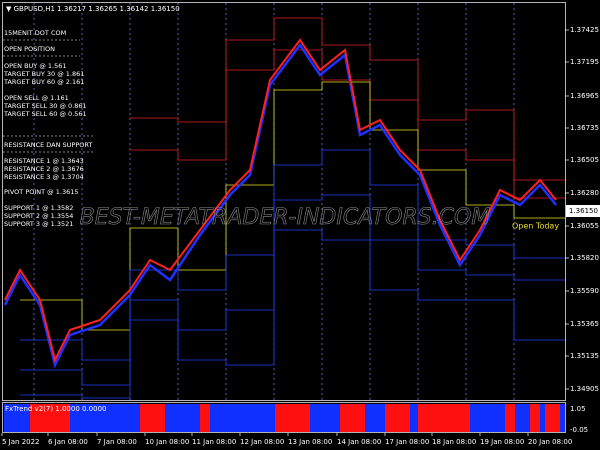 Image resolution: width=600 pixels, height=450 pixels. What do you see at coordinates (117, 442) in the screenshot?
I see `date-label: 7 Jan 08:00` at bounding box center [117, 442].